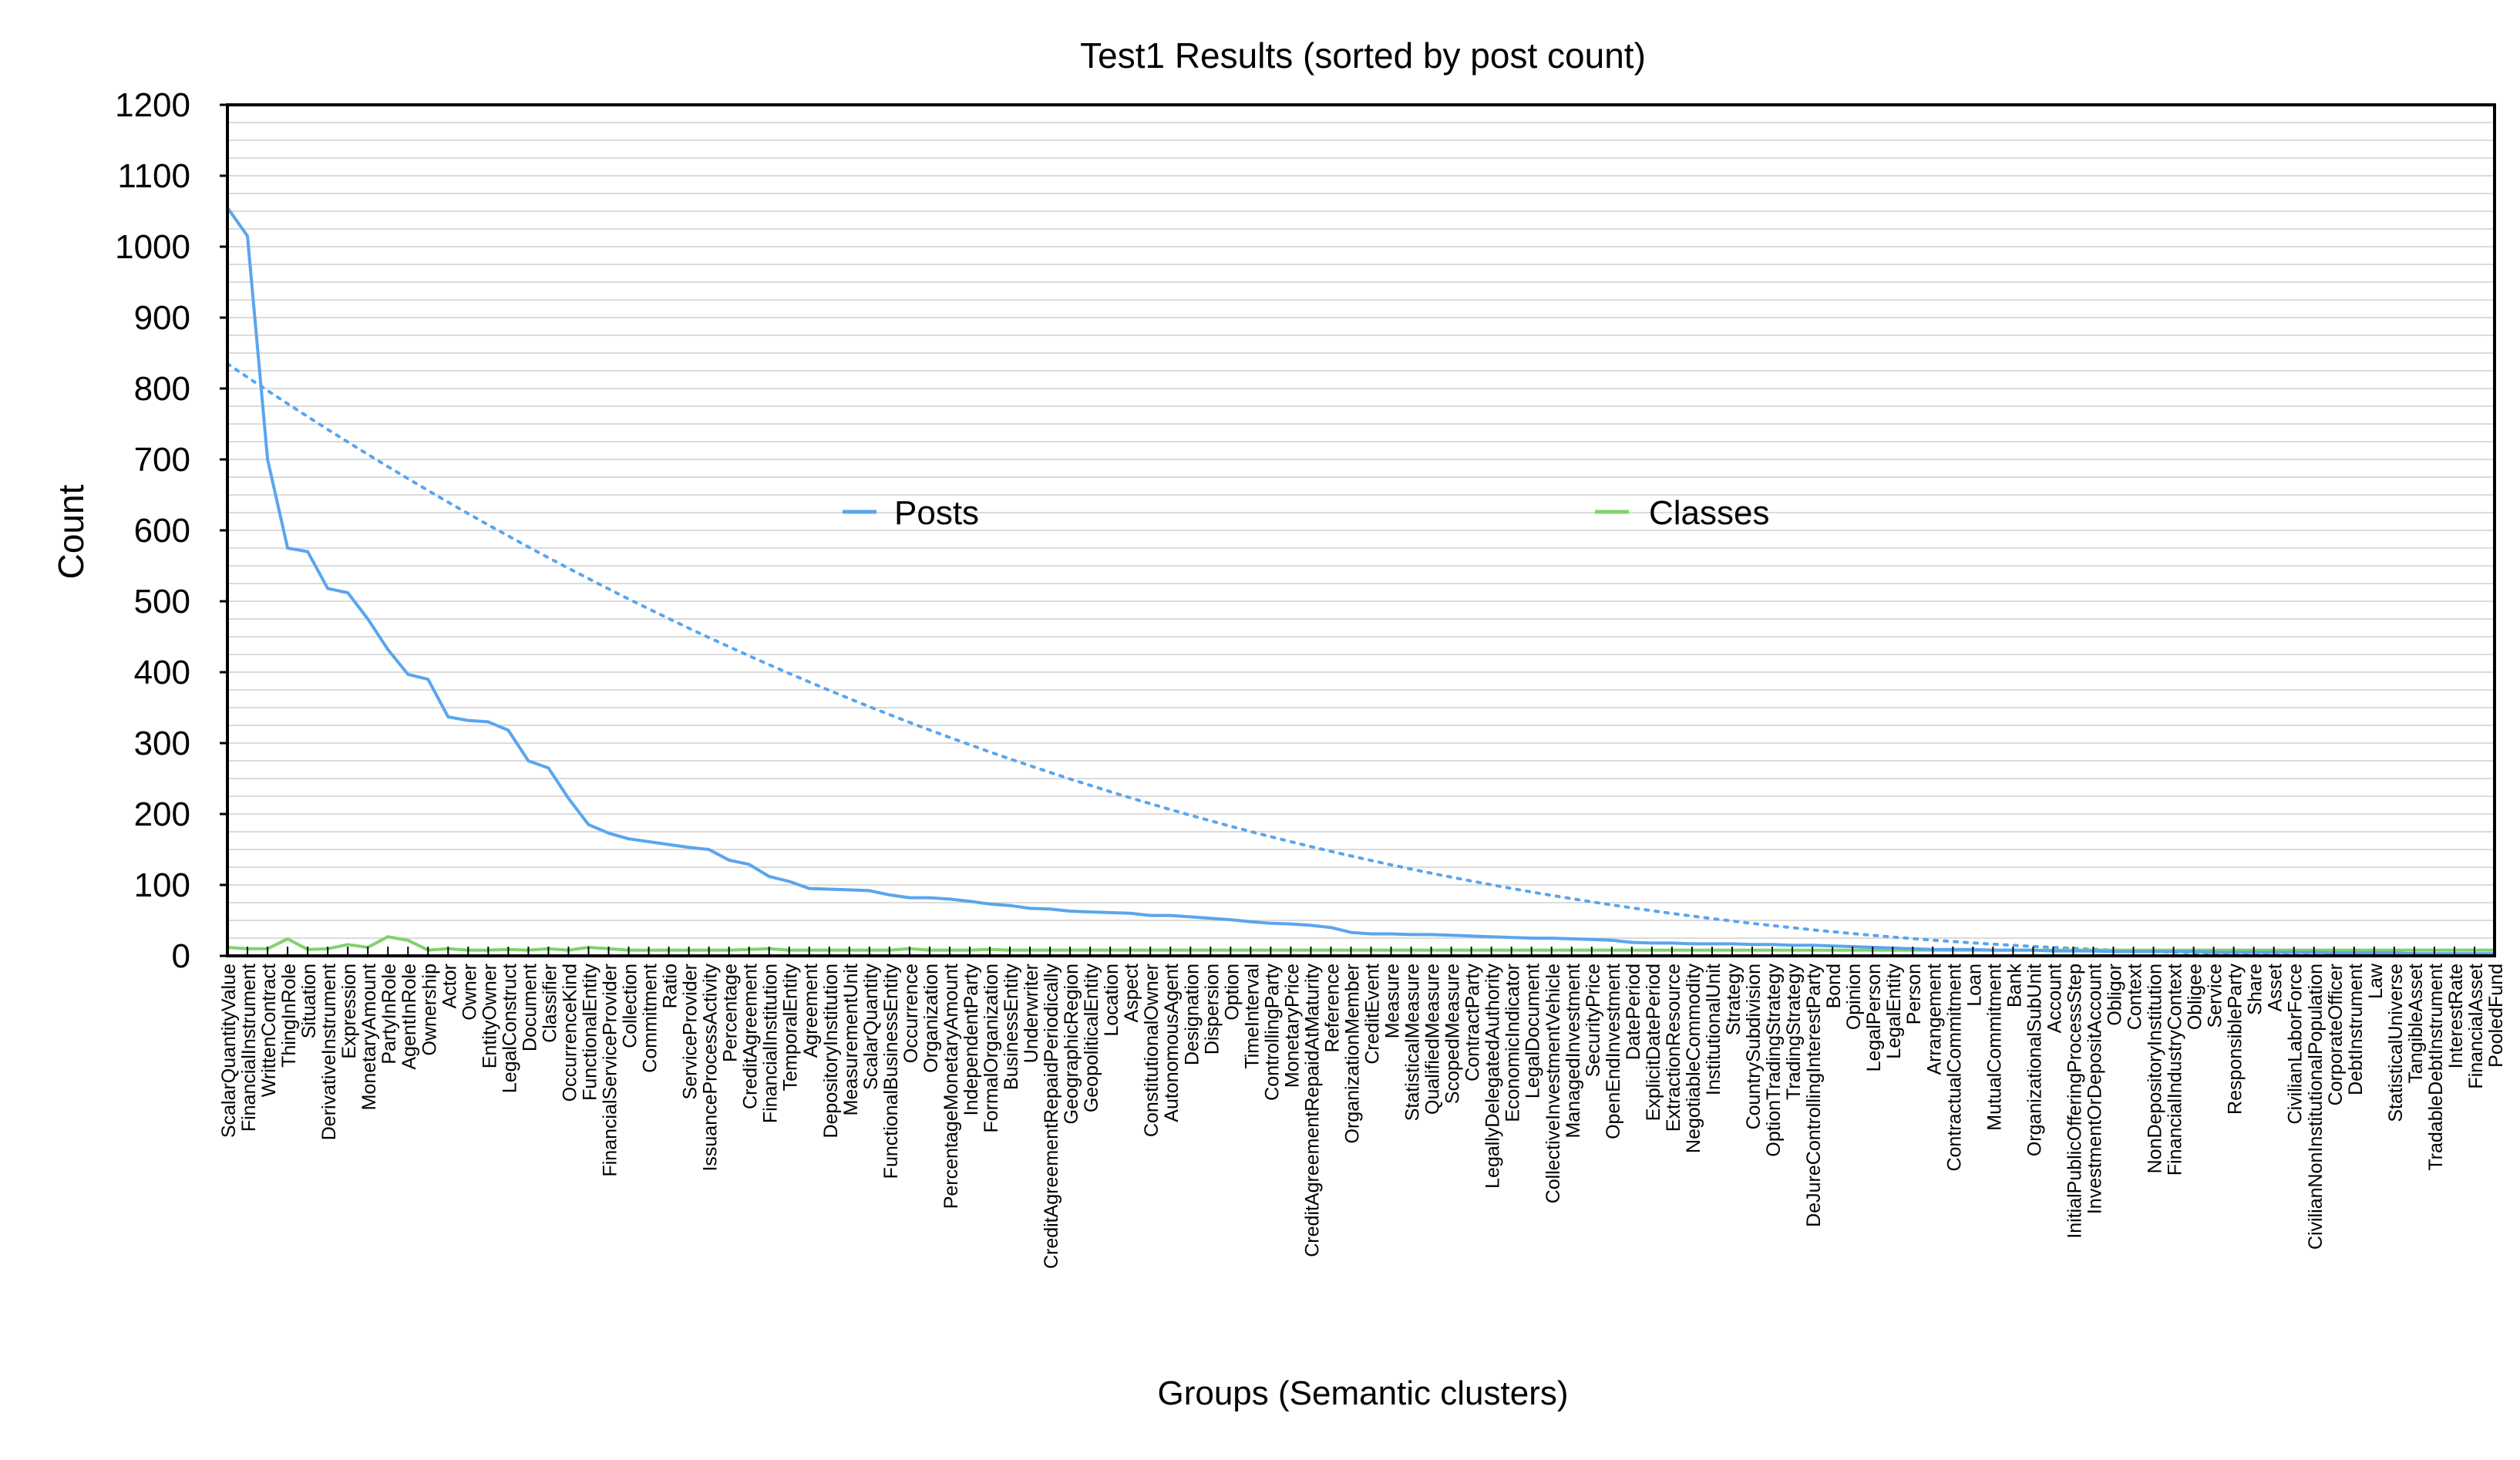 This screenshot has height=1460, width=2520. Describe the element at coordinates (1634, 1012) in the screenshot. I see `x-tick-label: DatePeriod` at that location.